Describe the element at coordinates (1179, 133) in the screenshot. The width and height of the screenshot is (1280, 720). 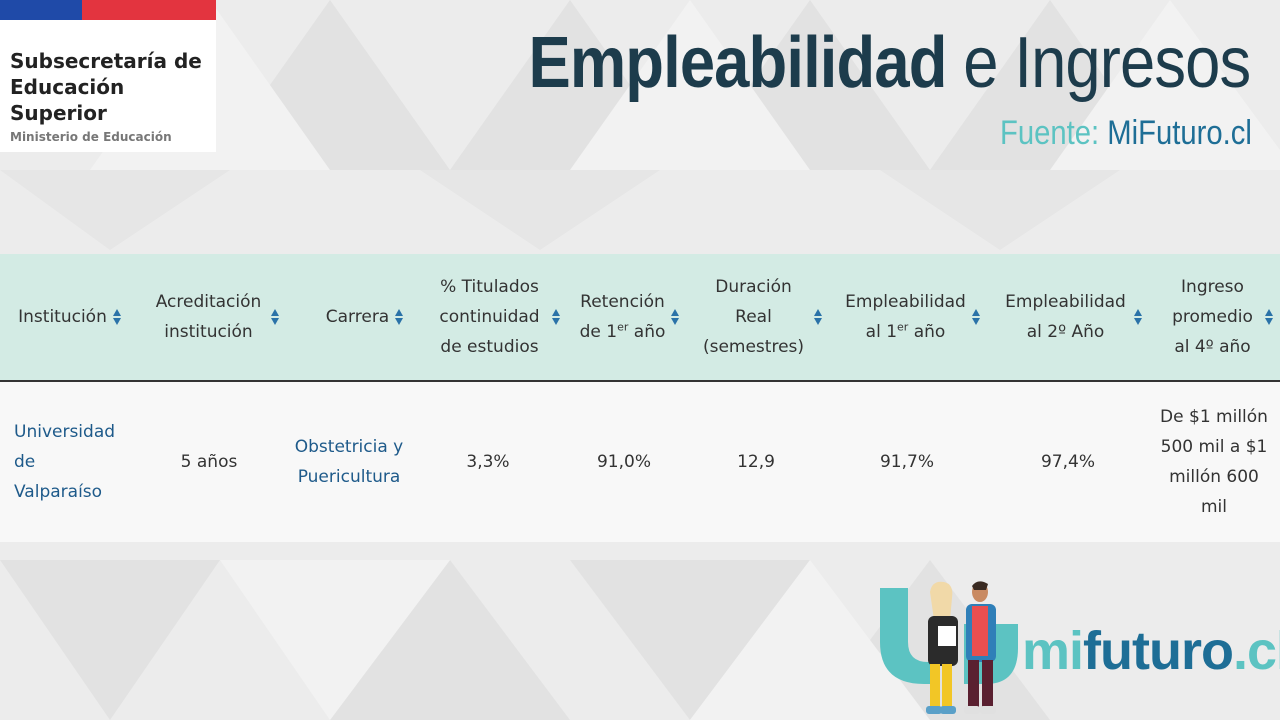
I see `source-value: MiFuturo.cl` at that location.